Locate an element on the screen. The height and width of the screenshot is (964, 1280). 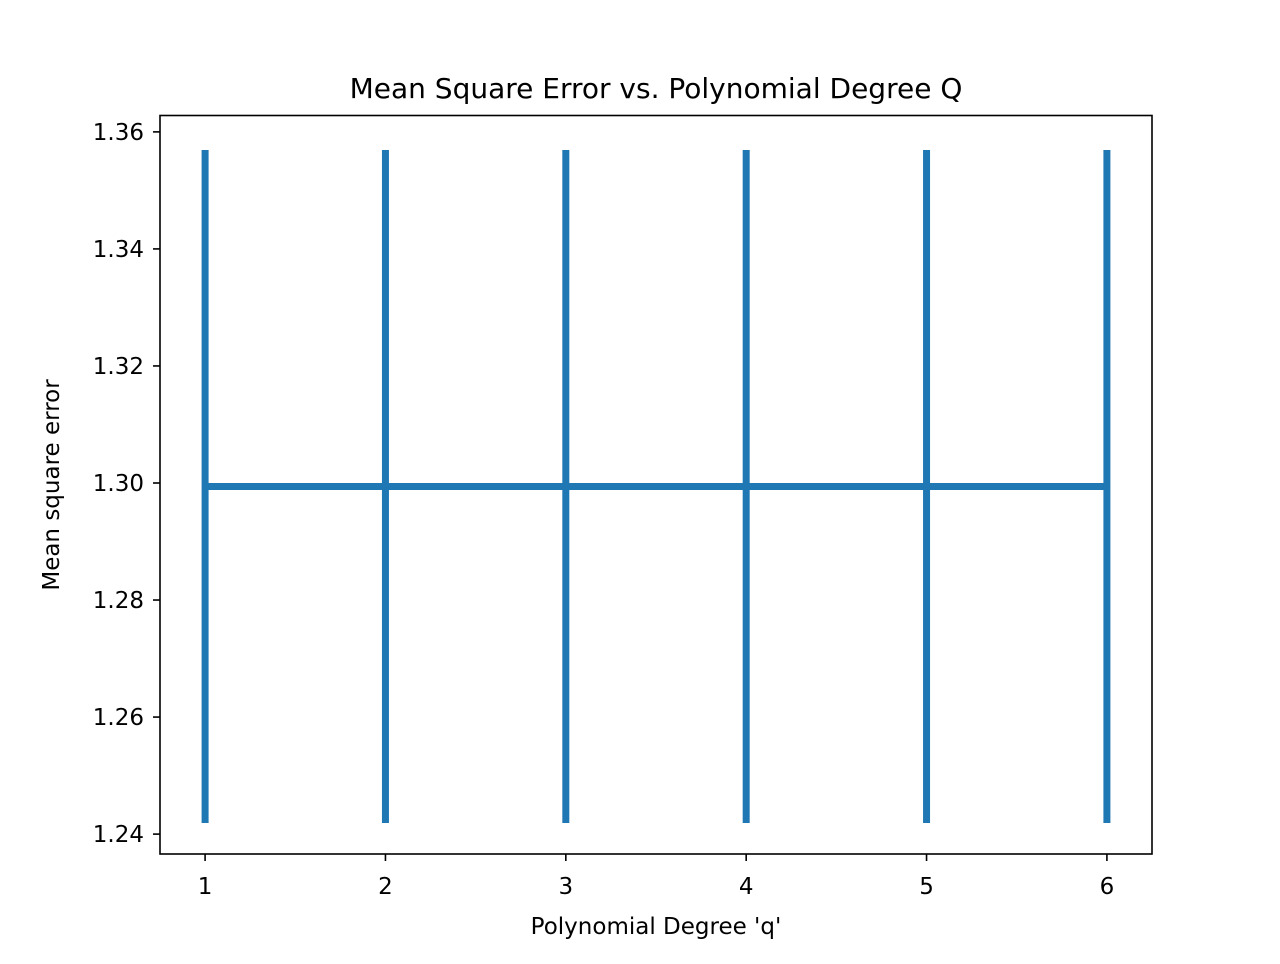
y-tick-label: 1.34 is located at coordinates (118, 250).